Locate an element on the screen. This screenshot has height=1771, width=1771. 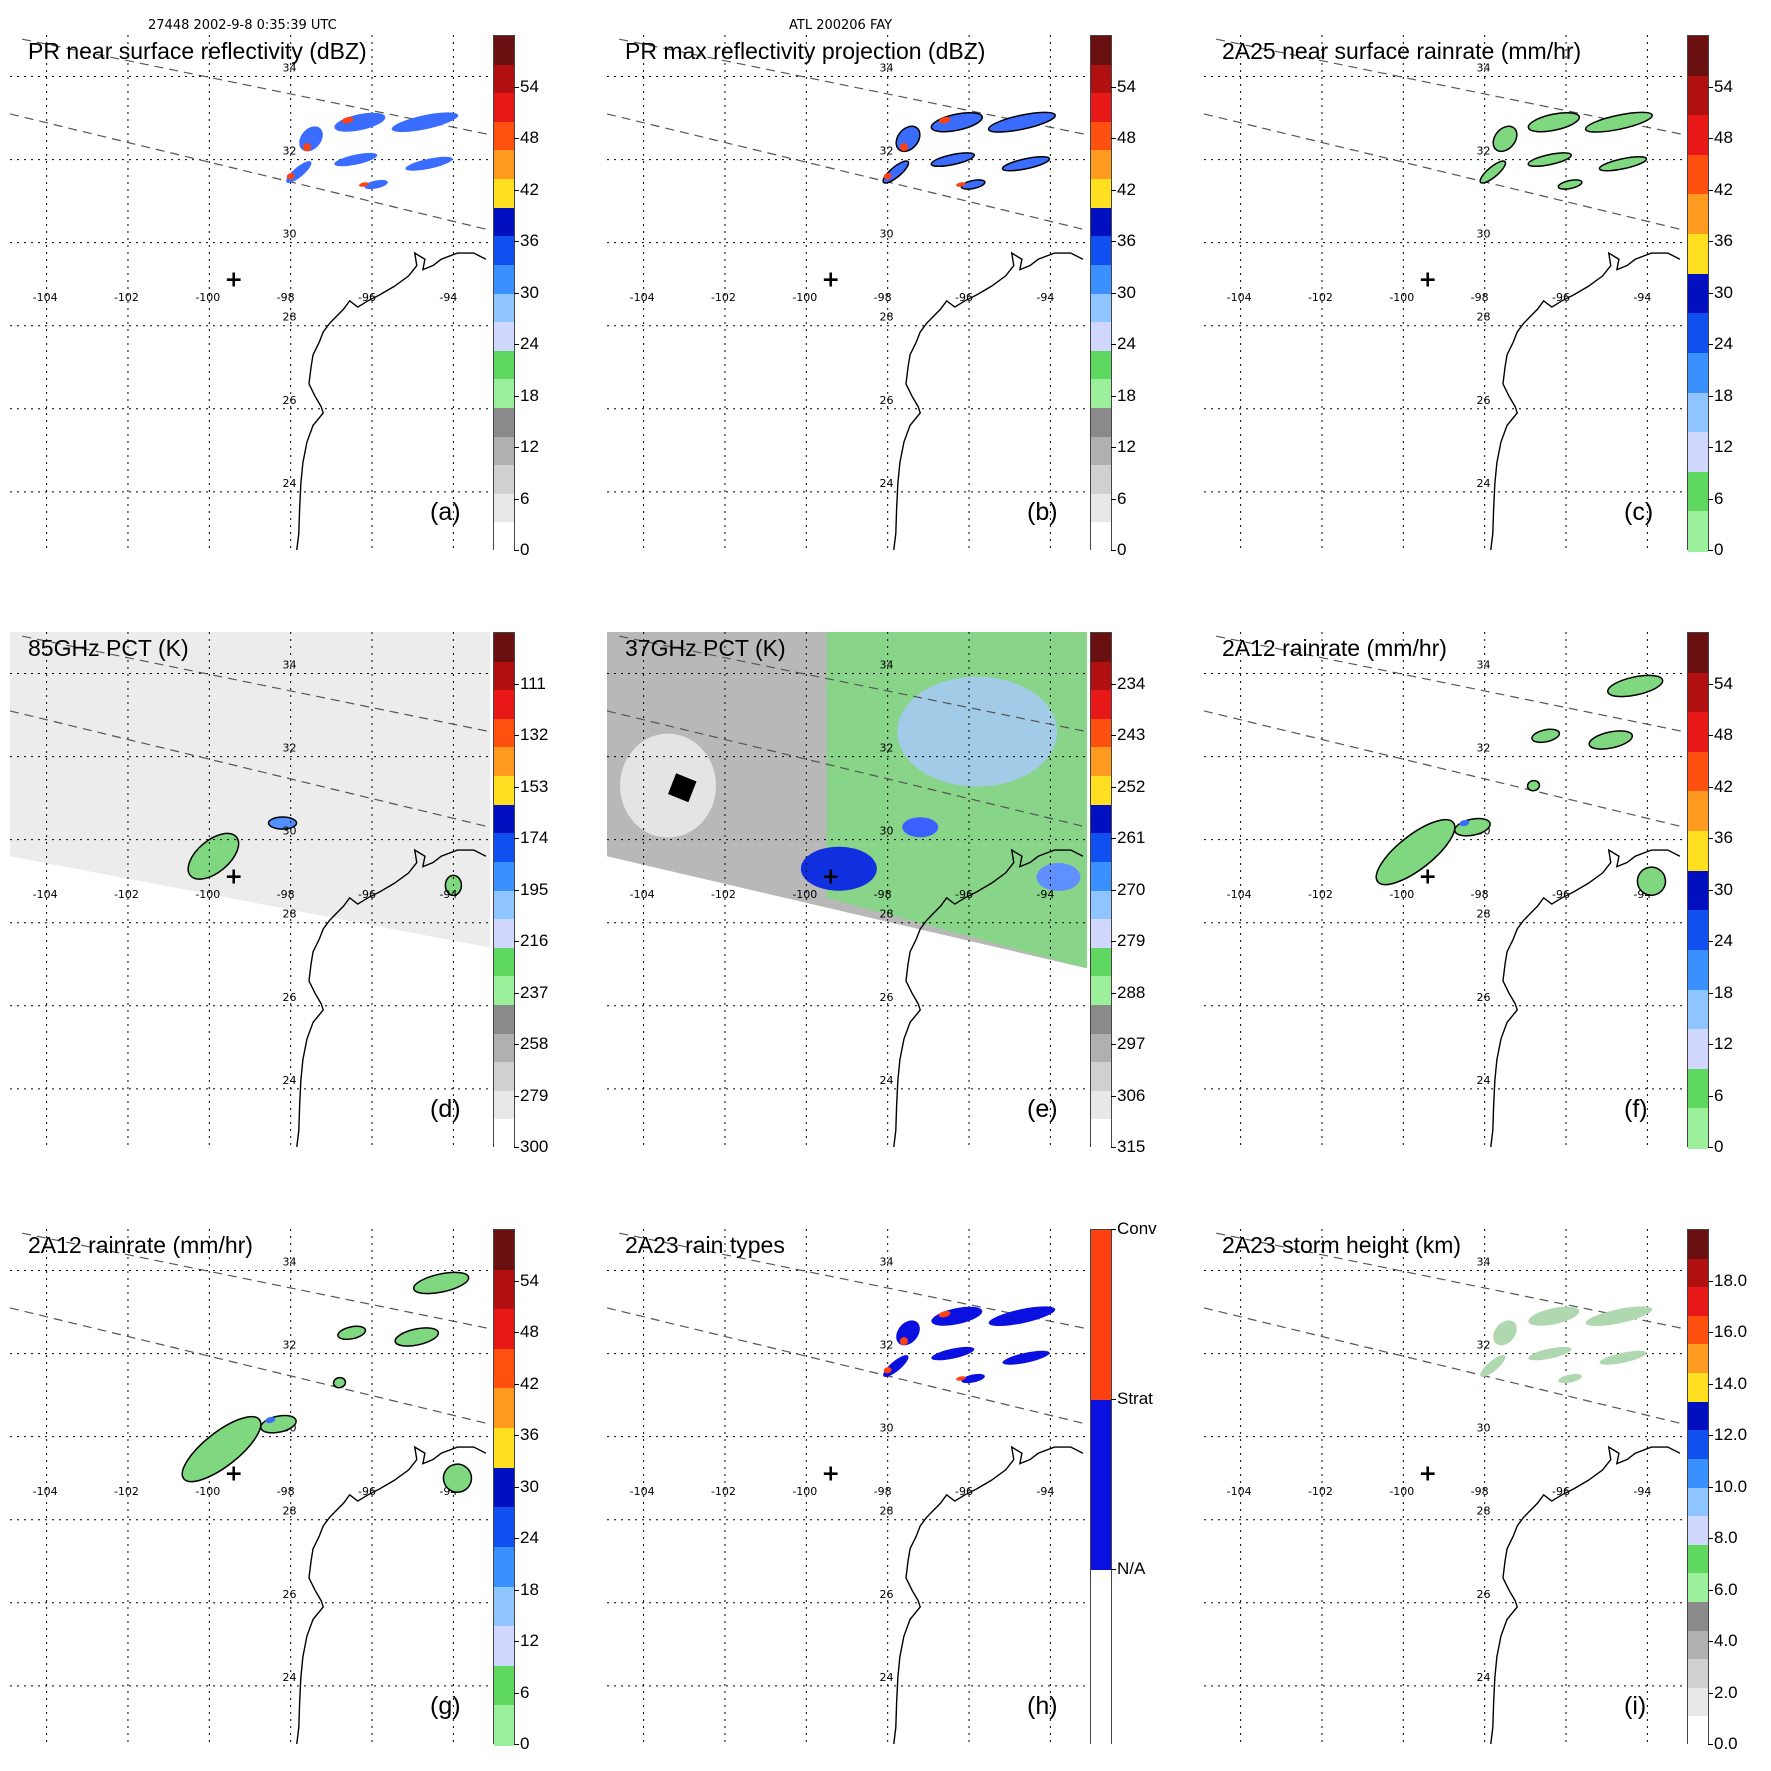
site-header: ATL 200206 FAY is located at coordinates (841, 25).